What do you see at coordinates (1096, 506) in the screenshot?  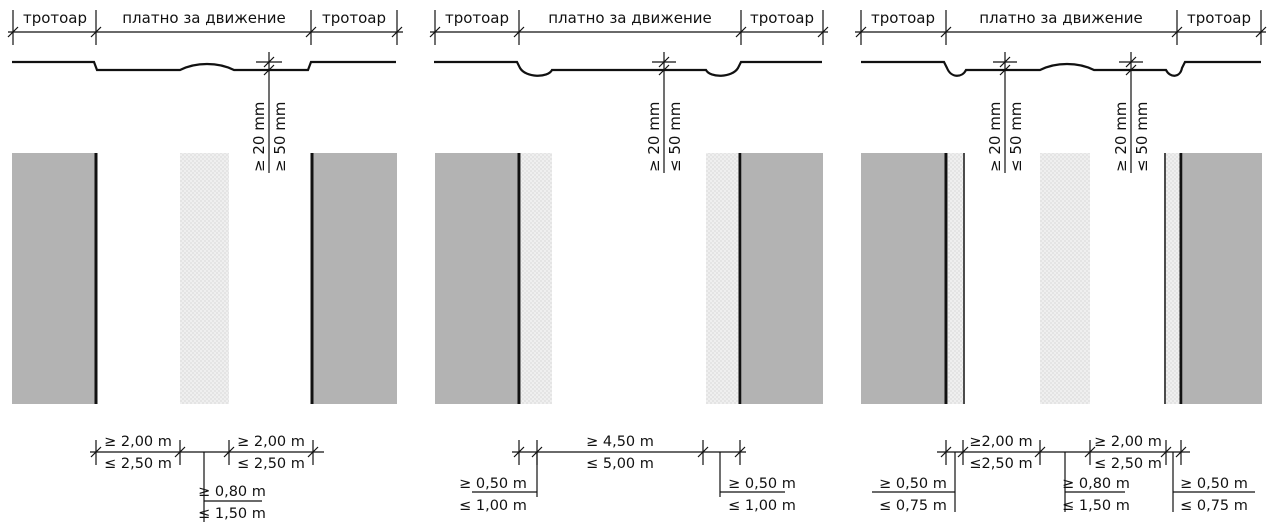 I see `dim-strip-center-max: ≤ 1,50 m` at bounding box center [1096, 506].